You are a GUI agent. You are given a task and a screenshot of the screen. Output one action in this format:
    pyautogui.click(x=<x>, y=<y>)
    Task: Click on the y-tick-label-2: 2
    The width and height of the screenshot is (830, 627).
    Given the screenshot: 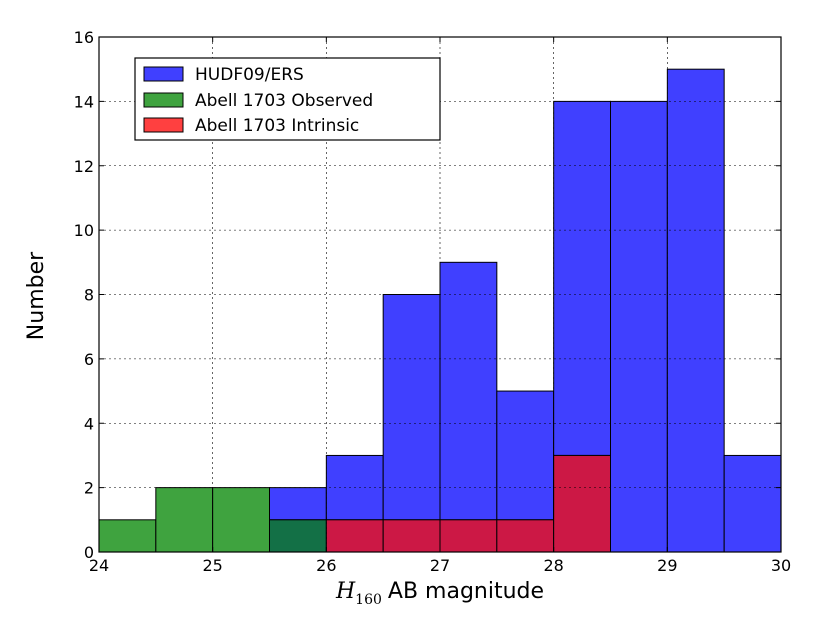 What is the action you would take?
    pyautogui.click(x=89, y=488)
    